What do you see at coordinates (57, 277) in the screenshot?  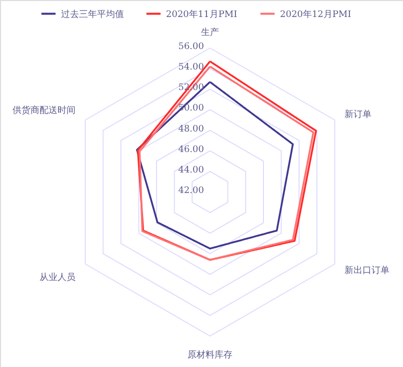 I see `spoke-label: 从业人员` at bounding box center [57, 277].